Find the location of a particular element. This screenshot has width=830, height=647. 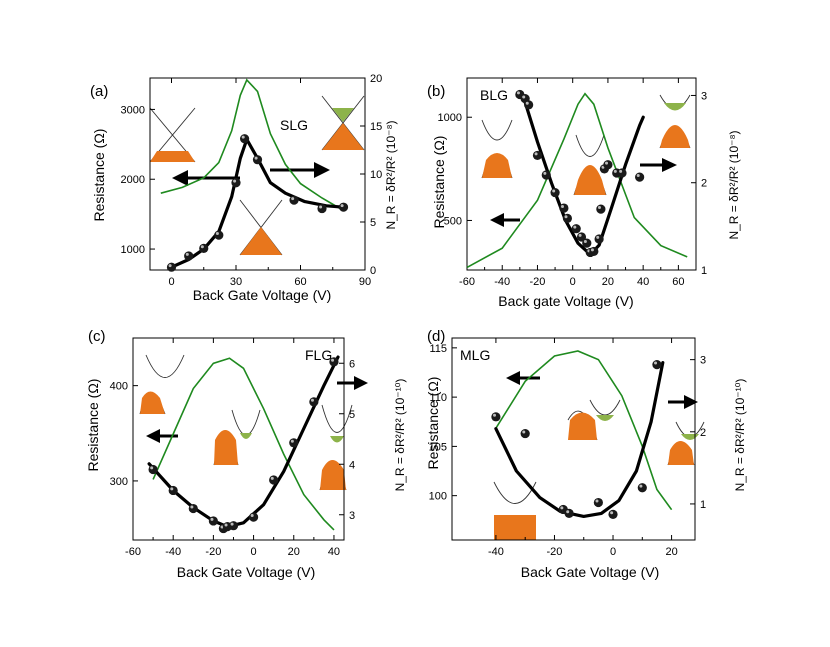

material-label: MLG is located at coordinates (475, 355).